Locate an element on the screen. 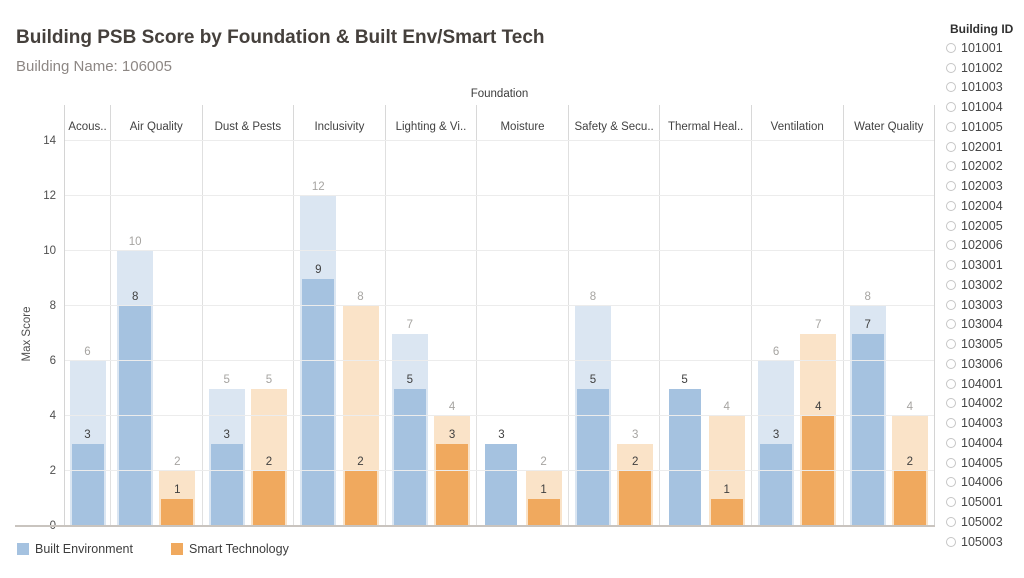  building-id-option-101005: 101005 is located at coordinates (984, 127).